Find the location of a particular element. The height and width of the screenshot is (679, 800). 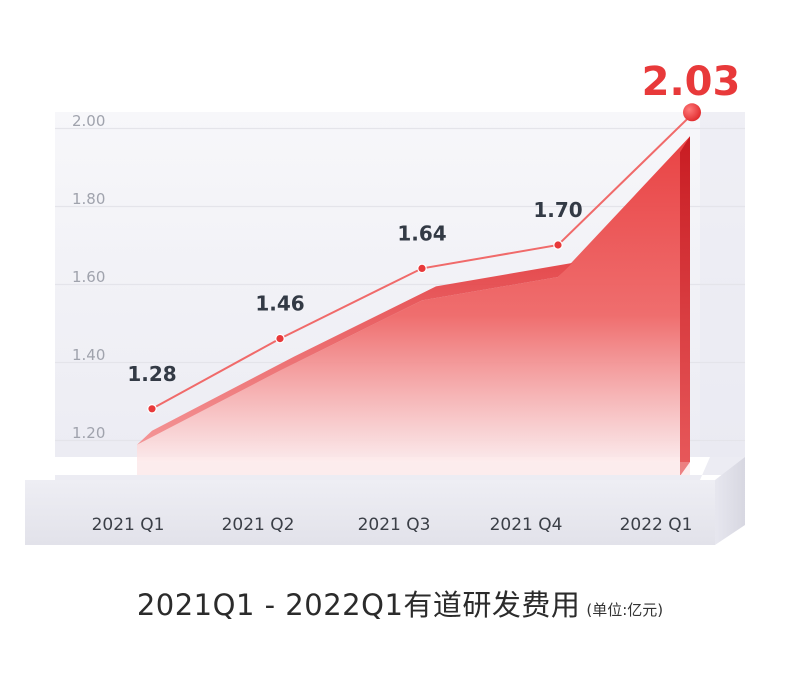

x-tick-label: 2022 Q1 is located at coordinates (656, 525).